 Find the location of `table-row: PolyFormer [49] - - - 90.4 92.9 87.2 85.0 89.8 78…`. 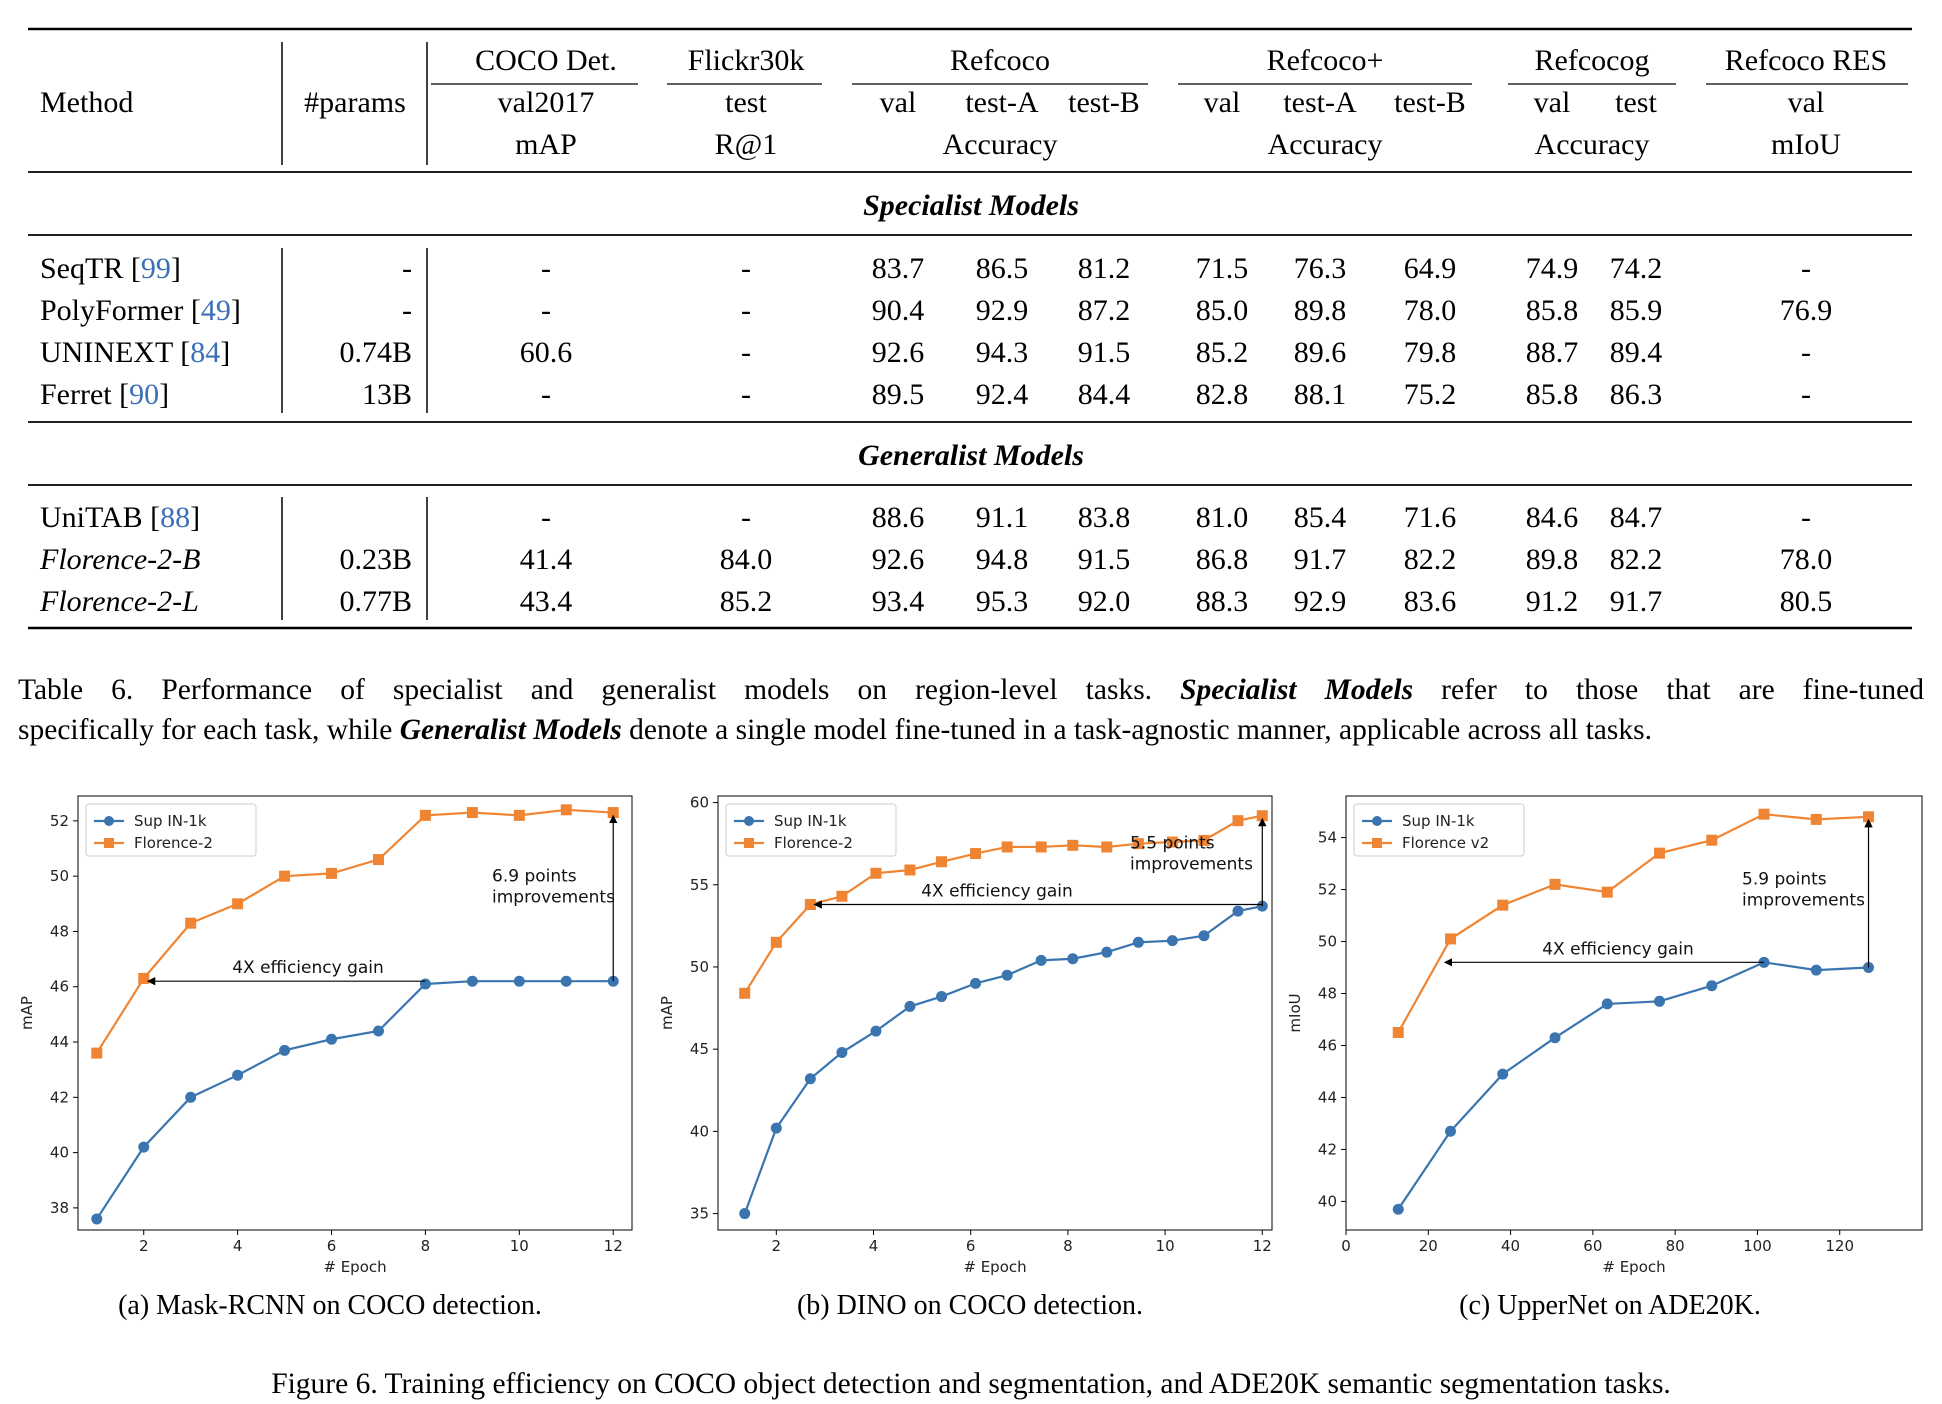

table-row: PolyFormer [49] - - - 90.4 92.9 87.2 85.0 89.8 78… is located at coordinates (936, 310).